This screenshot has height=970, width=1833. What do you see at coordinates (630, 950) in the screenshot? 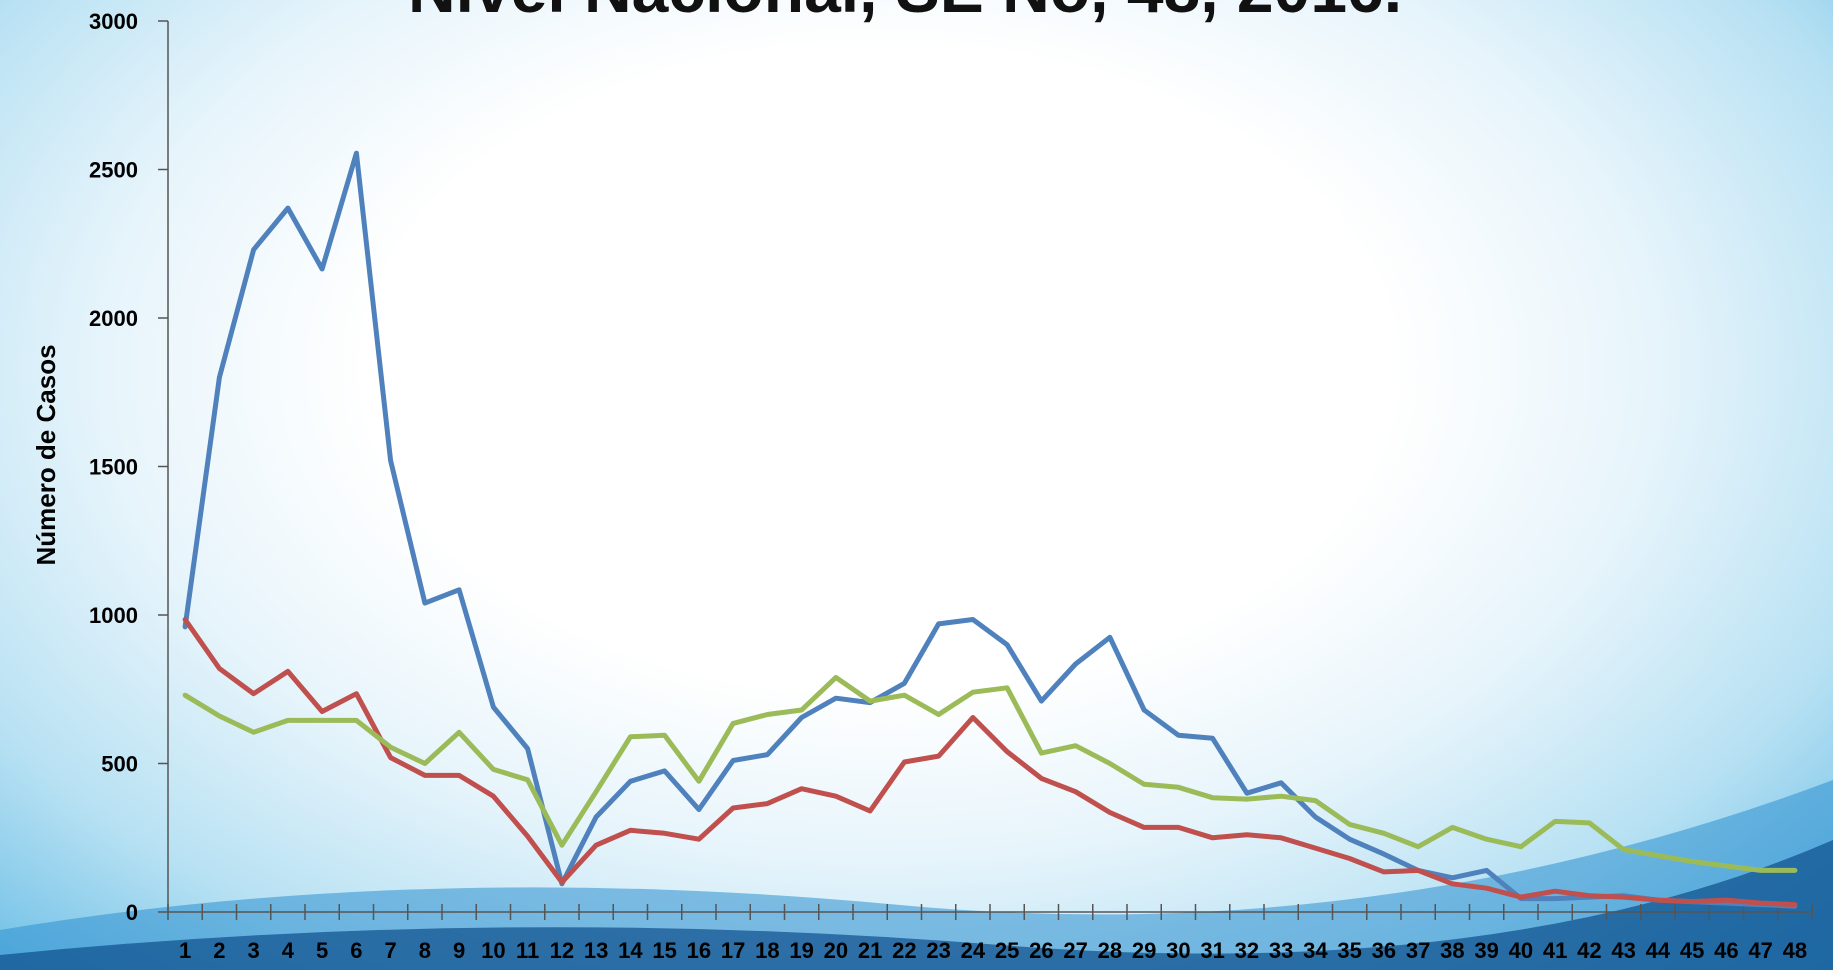
I see `x-tick-label: 14` at bounding box center [630, 950].